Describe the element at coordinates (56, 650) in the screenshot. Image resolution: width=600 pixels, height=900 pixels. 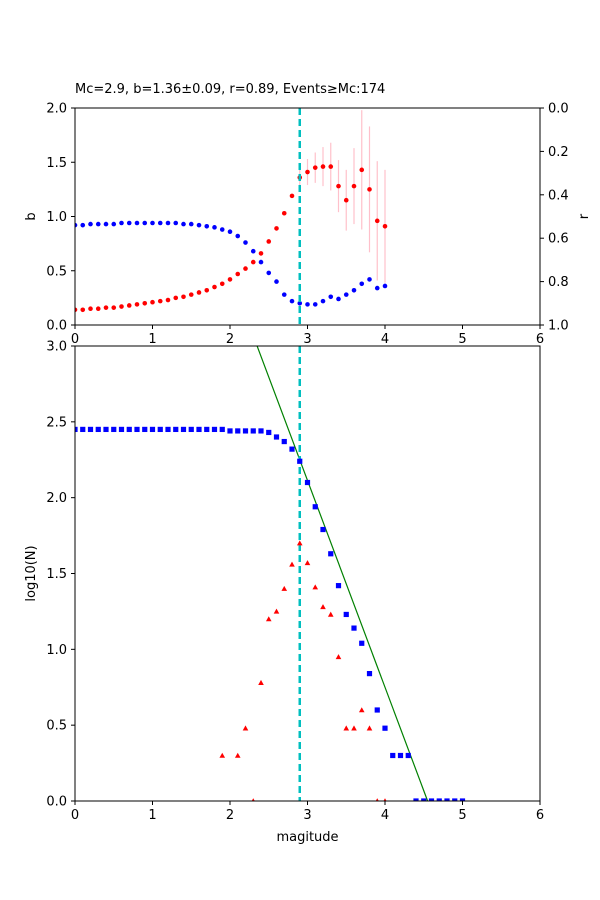
I see `bottom-y-tick-label: 1.0` at that location.